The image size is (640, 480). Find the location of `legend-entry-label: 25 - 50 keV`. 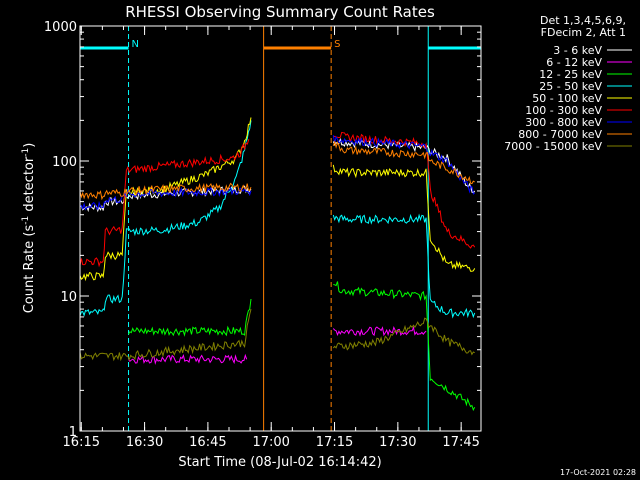

legend-entry-label: 25 - 50 keV is located at coordinates (570, 86).